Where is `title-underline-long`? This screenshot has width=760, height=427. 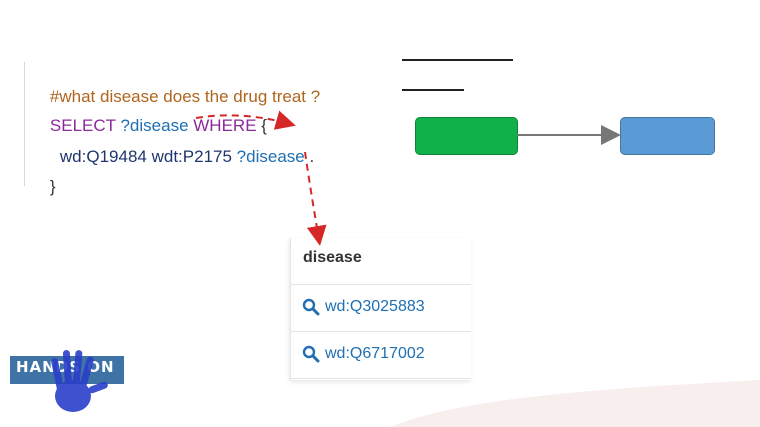
title-underline-long is located at coordinates (457, 60).